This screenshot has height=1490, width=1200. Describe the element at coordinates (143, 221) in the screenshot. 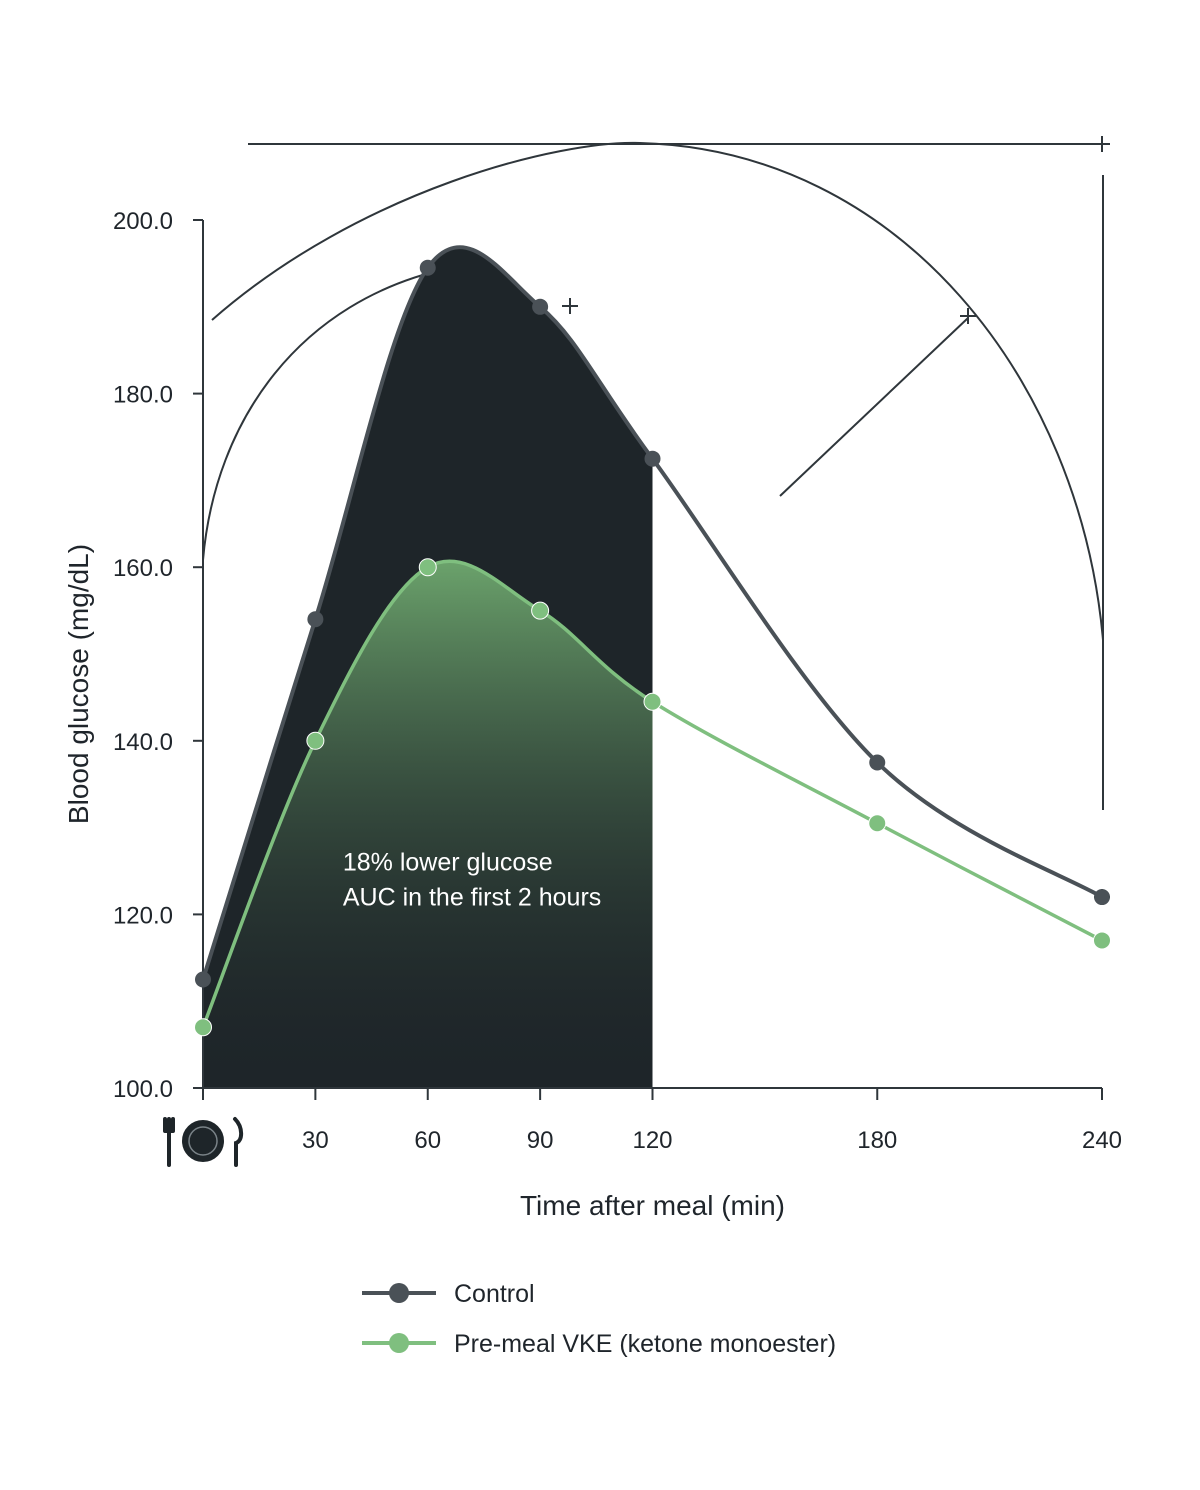

I see `y-tick-label: 200.0` at that location.